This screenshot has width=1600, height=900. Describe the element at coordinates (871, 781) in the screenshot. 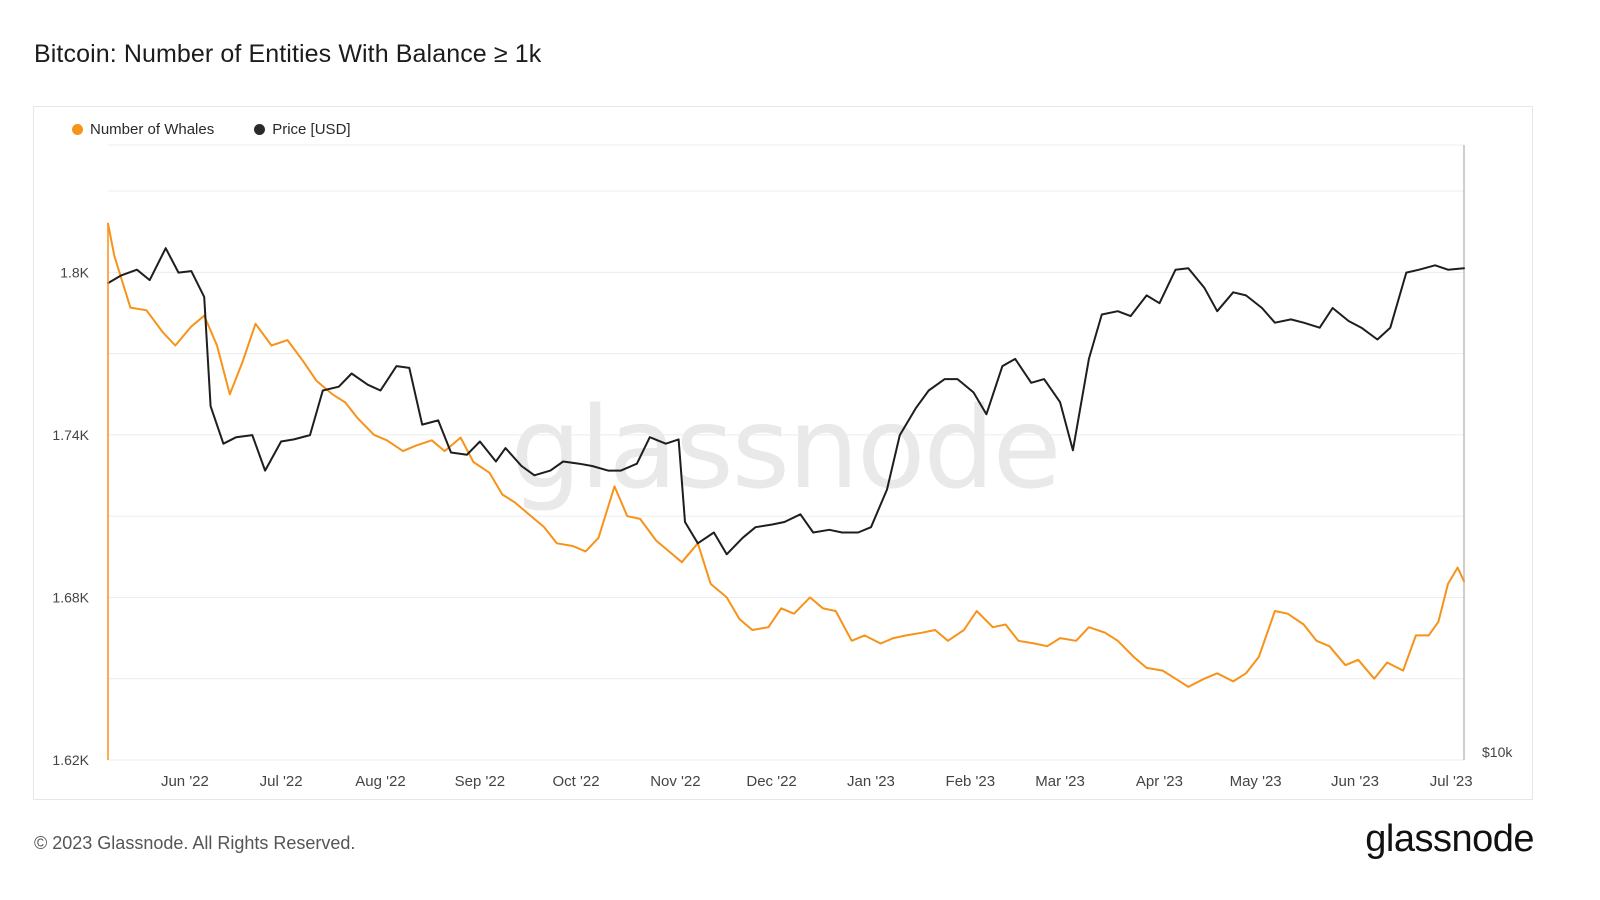

I see `x-tick-label: Jan '23` at that location.